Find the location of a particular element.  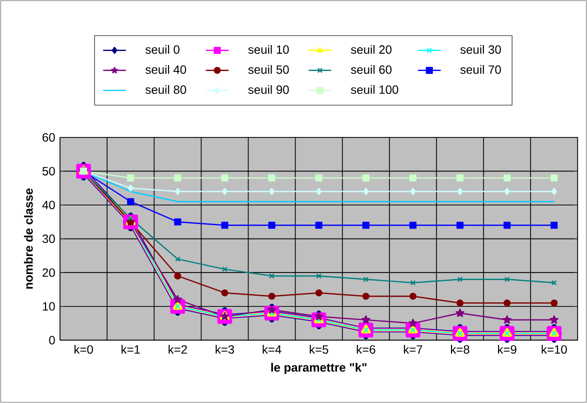

y-tick-label: 60 is located at coordinates (48, 137).